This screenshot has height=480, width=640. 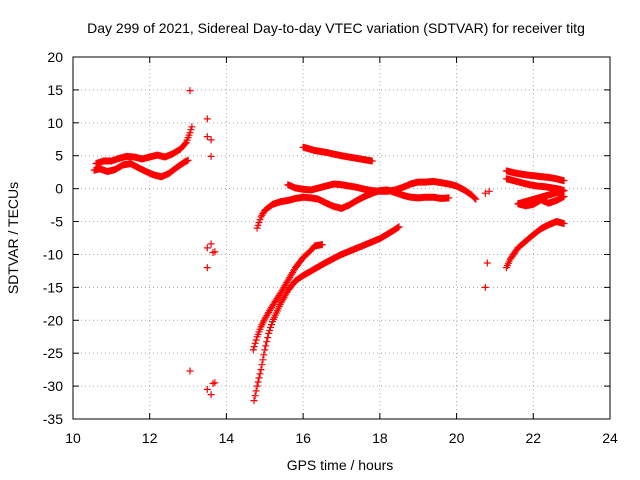 I want to click on series-track-right-lower, so click(x=535, y=245).